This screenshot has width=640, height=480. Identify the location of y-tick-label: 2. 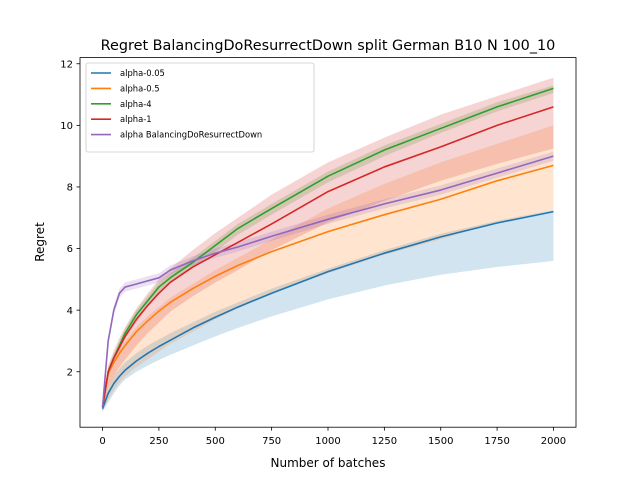
(70, 372).